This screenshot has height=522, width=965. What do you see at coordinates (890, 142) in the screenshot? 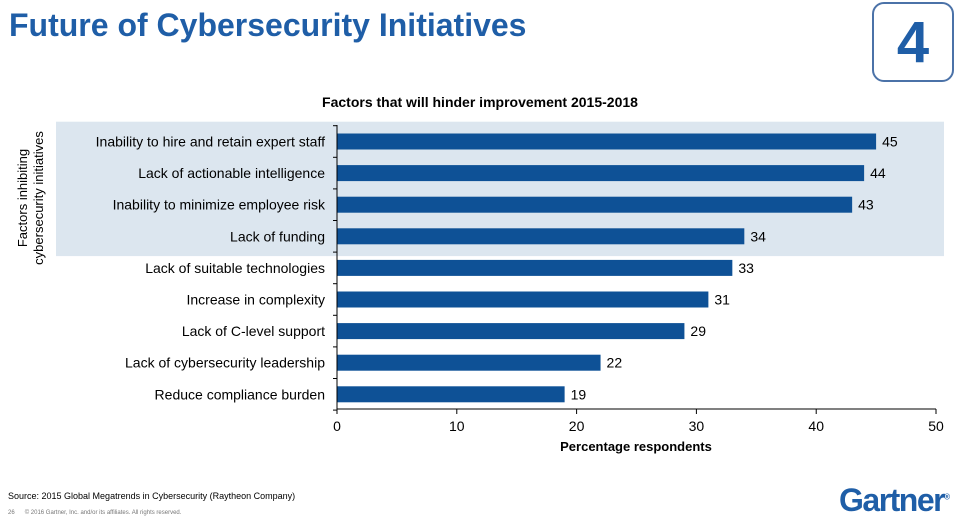
I see `data-label: 45` at bounding box center [890, 142].